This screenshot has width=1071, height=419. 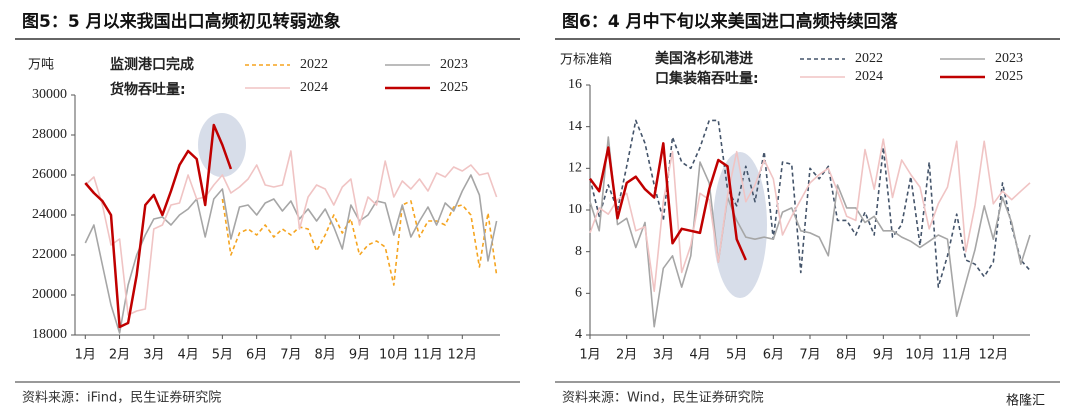 What do you see at coordinates (704, 58) in the screenshot?
I see `annotation: 美国洛杉矶港进` at bounding box center [704, 58].